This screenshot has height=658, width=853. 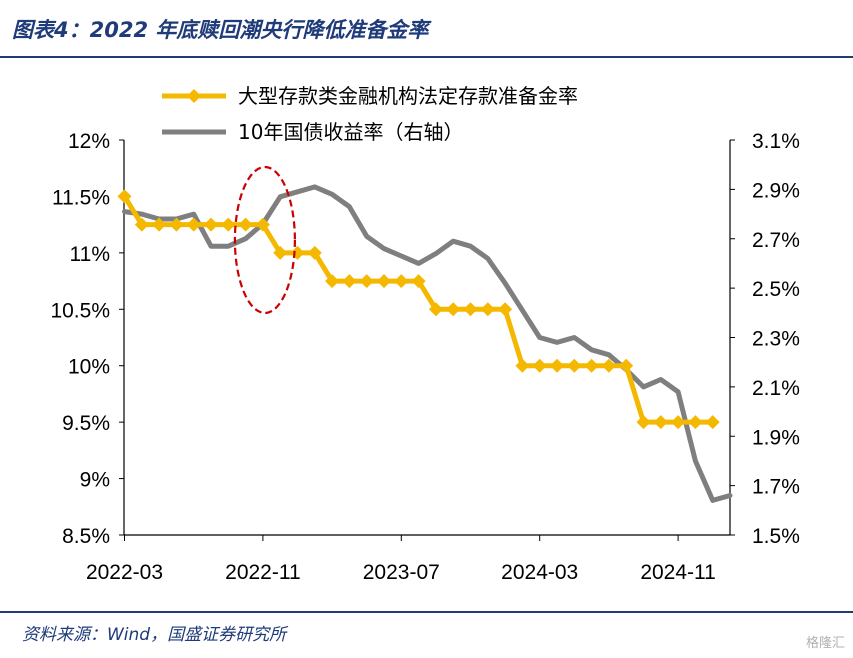 I want to click on legend-marker-rrr, so click(x=194, y=96).